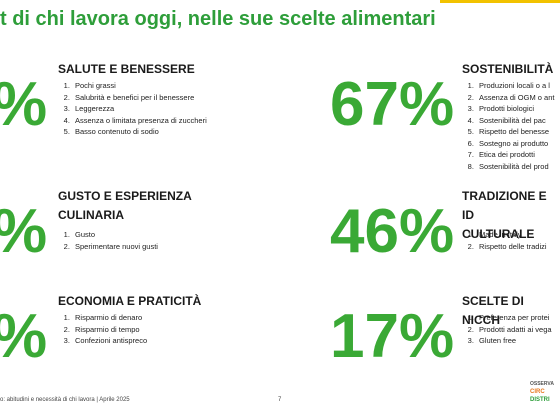 This screenshot has width=560, height=420. What do you see at coordinates (515, 98) in the screenshot?
I see `list-item: Assenza di OGM o ant` at bounding box center [515, 98].